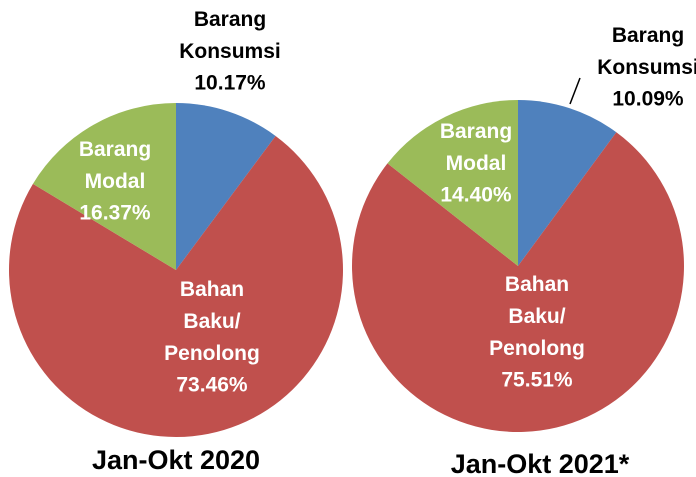  Describe the element at coordinates (648, 99) in the screenshot. I see `value-label: 10.09%` at that location.